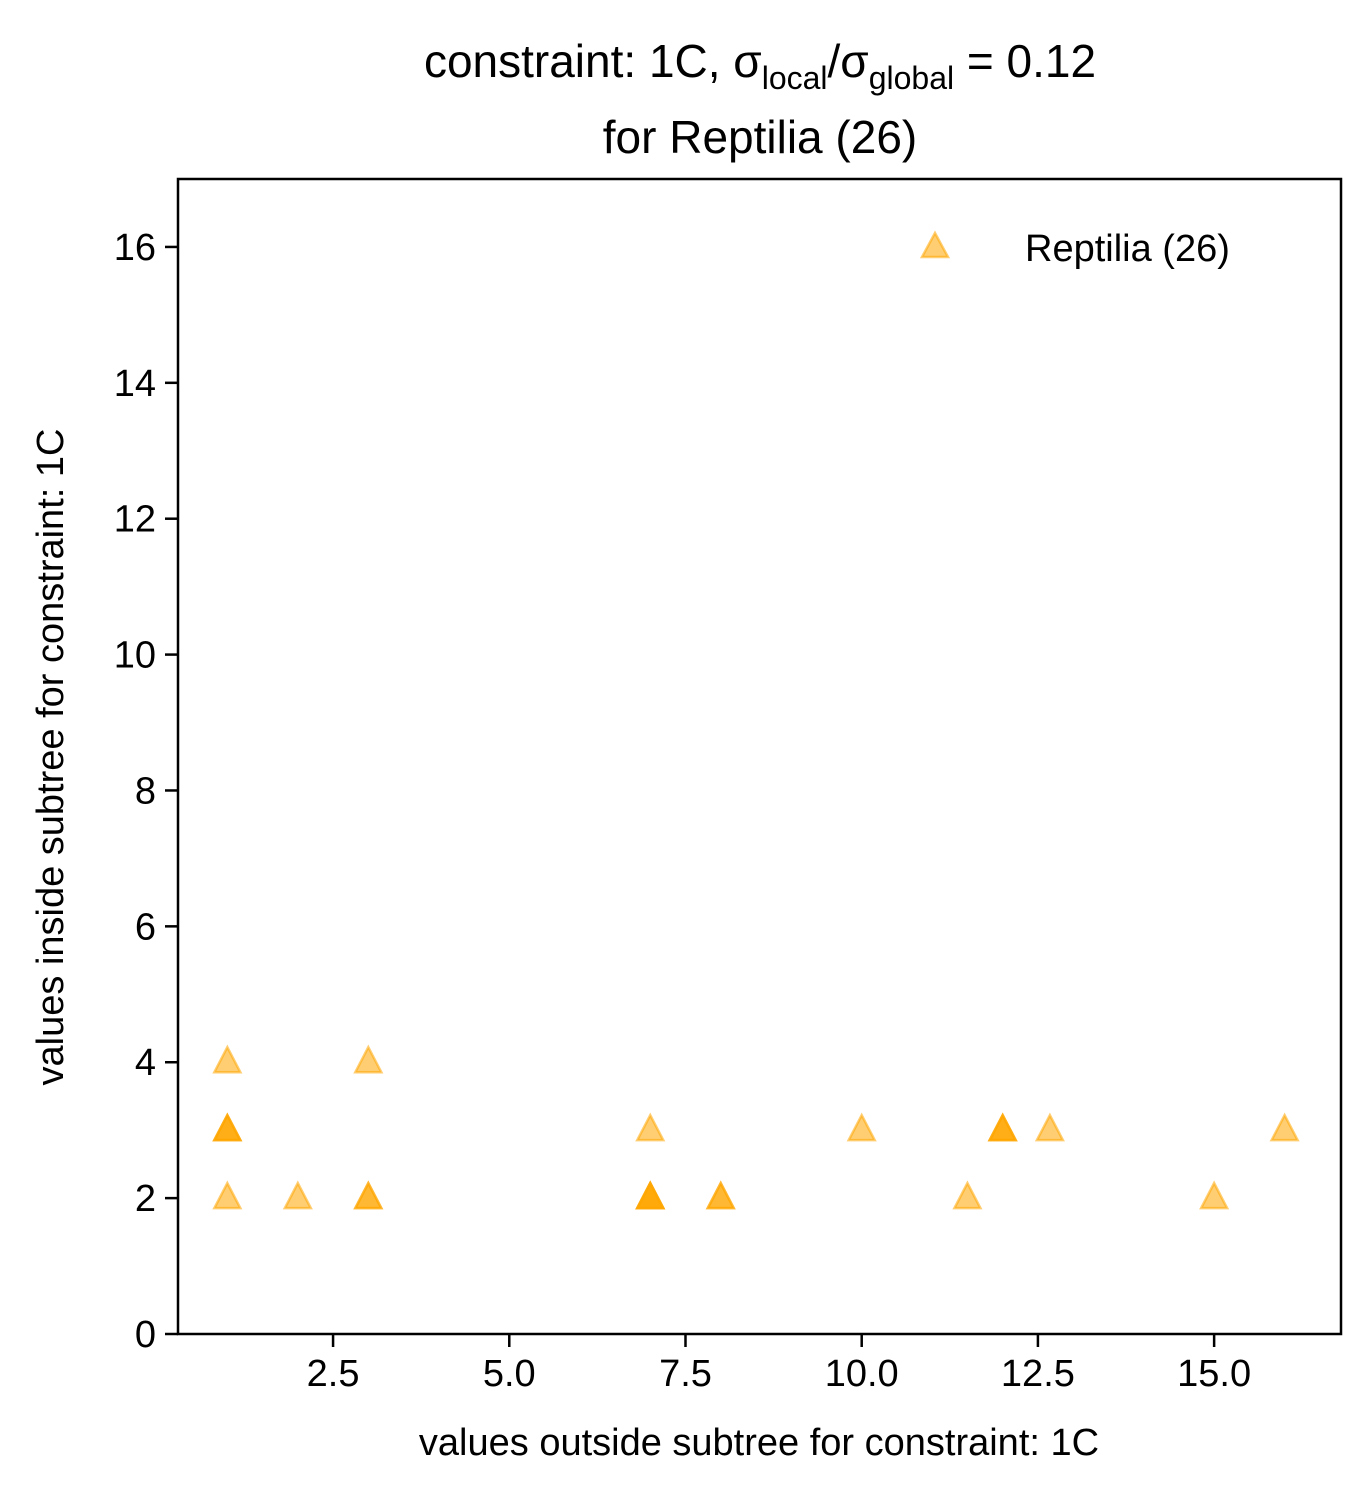 The width and height of the screenshot is (1369, 1502). What do you see at coordinates (145, 1335) in the screenshot?
I see `y-tick-label: 0` at bounding box center [145, 1335].